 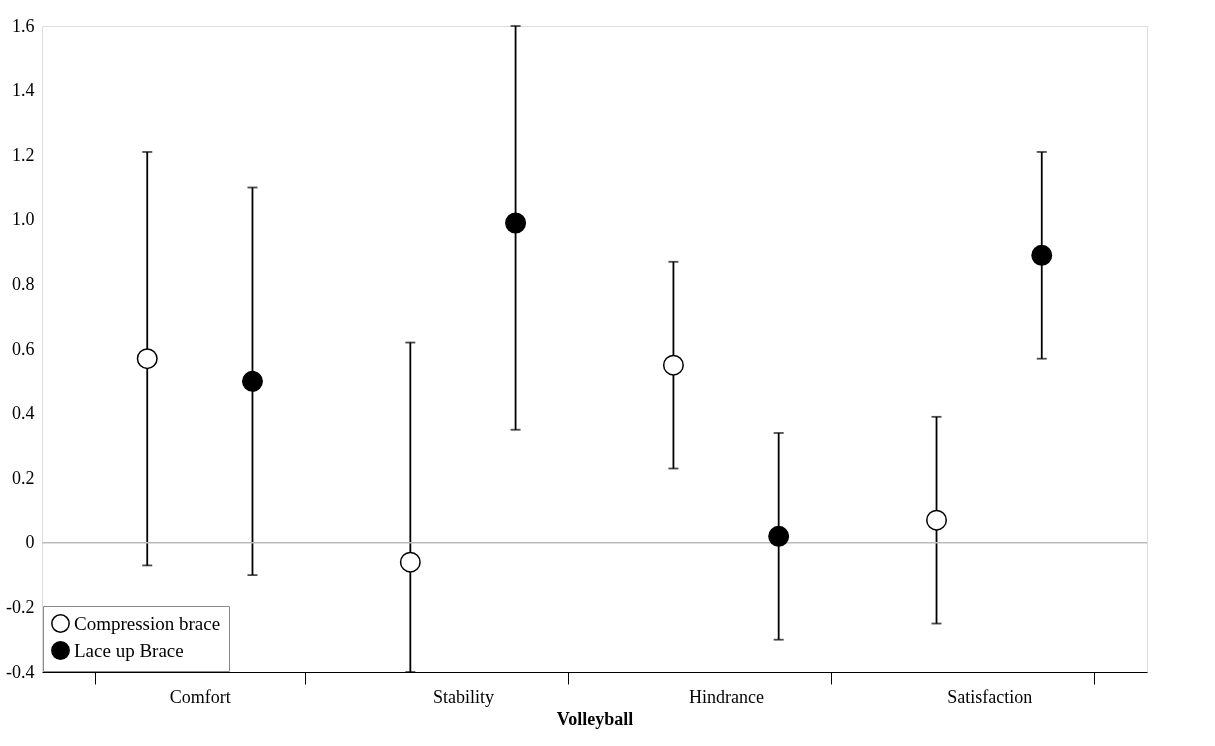 What do you see at coordinates (23, 283) in the screenshot?
I see `y-tick-label: 0.8` at bounding box center [23, 283].